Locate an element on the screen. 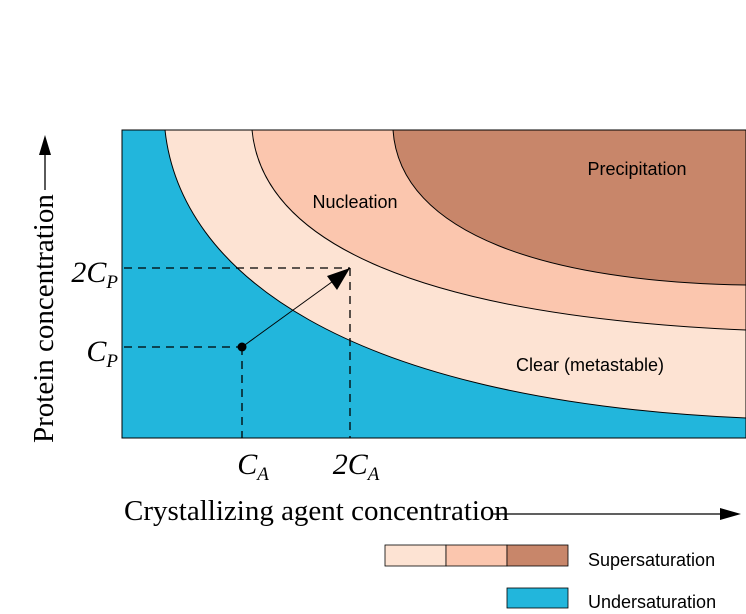  label-precipitation: Precipitation is located at coordinates (636, 169).